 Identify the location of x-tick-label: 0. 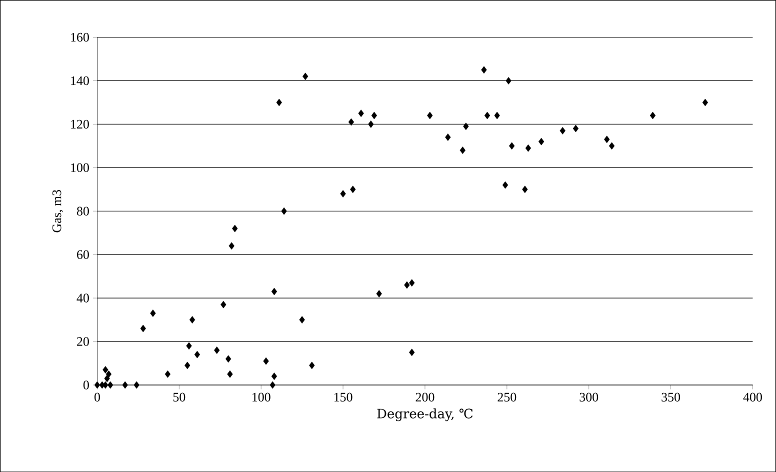
(97, 397).